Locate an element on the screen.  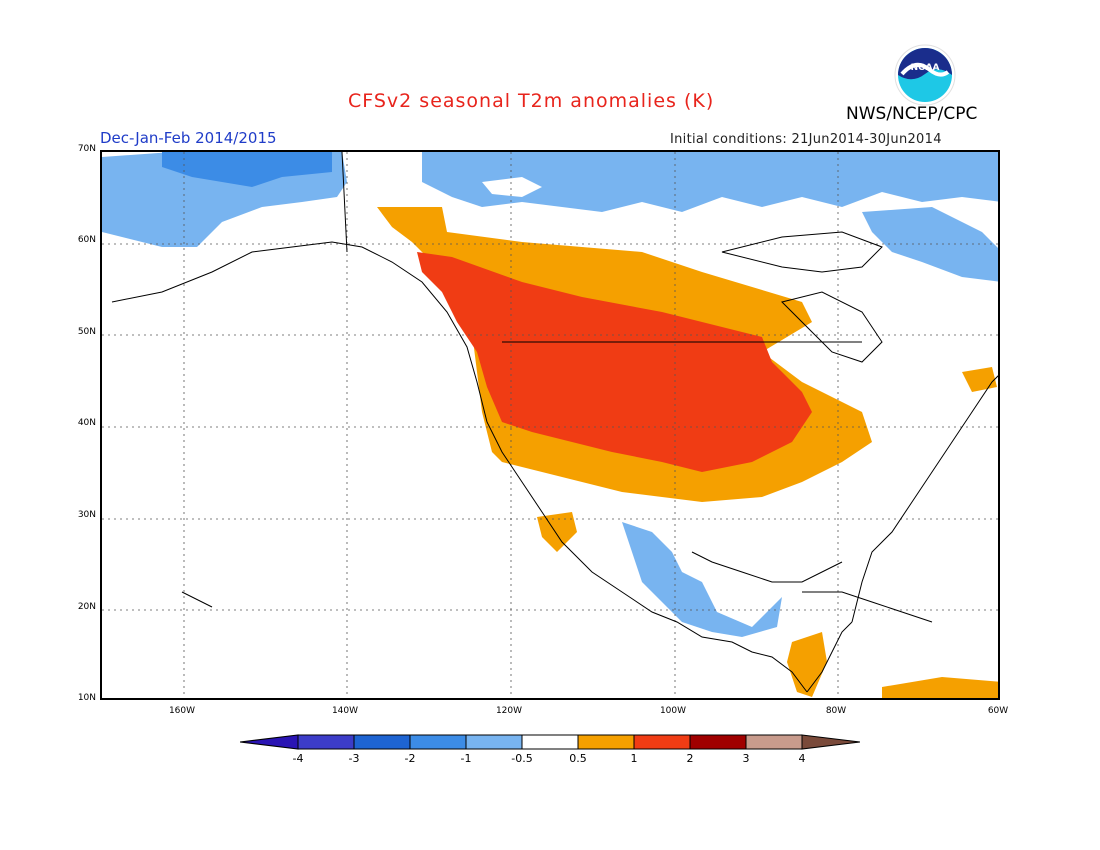
initial-conditions-label: Initial conditions: 21Jun2014-30Jun2014 is located at coordinates (806, 139).